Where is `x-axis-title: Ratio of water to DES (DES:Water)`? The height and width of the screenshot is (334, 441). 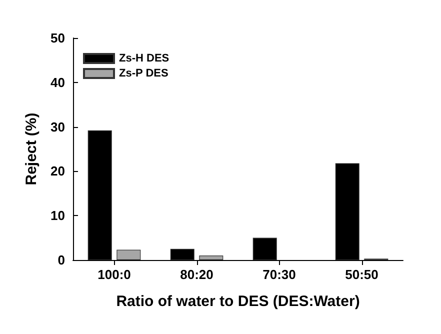
x-axis-title: Ratio of water to DES (DES:Water) is located at coordinates (238, 301).